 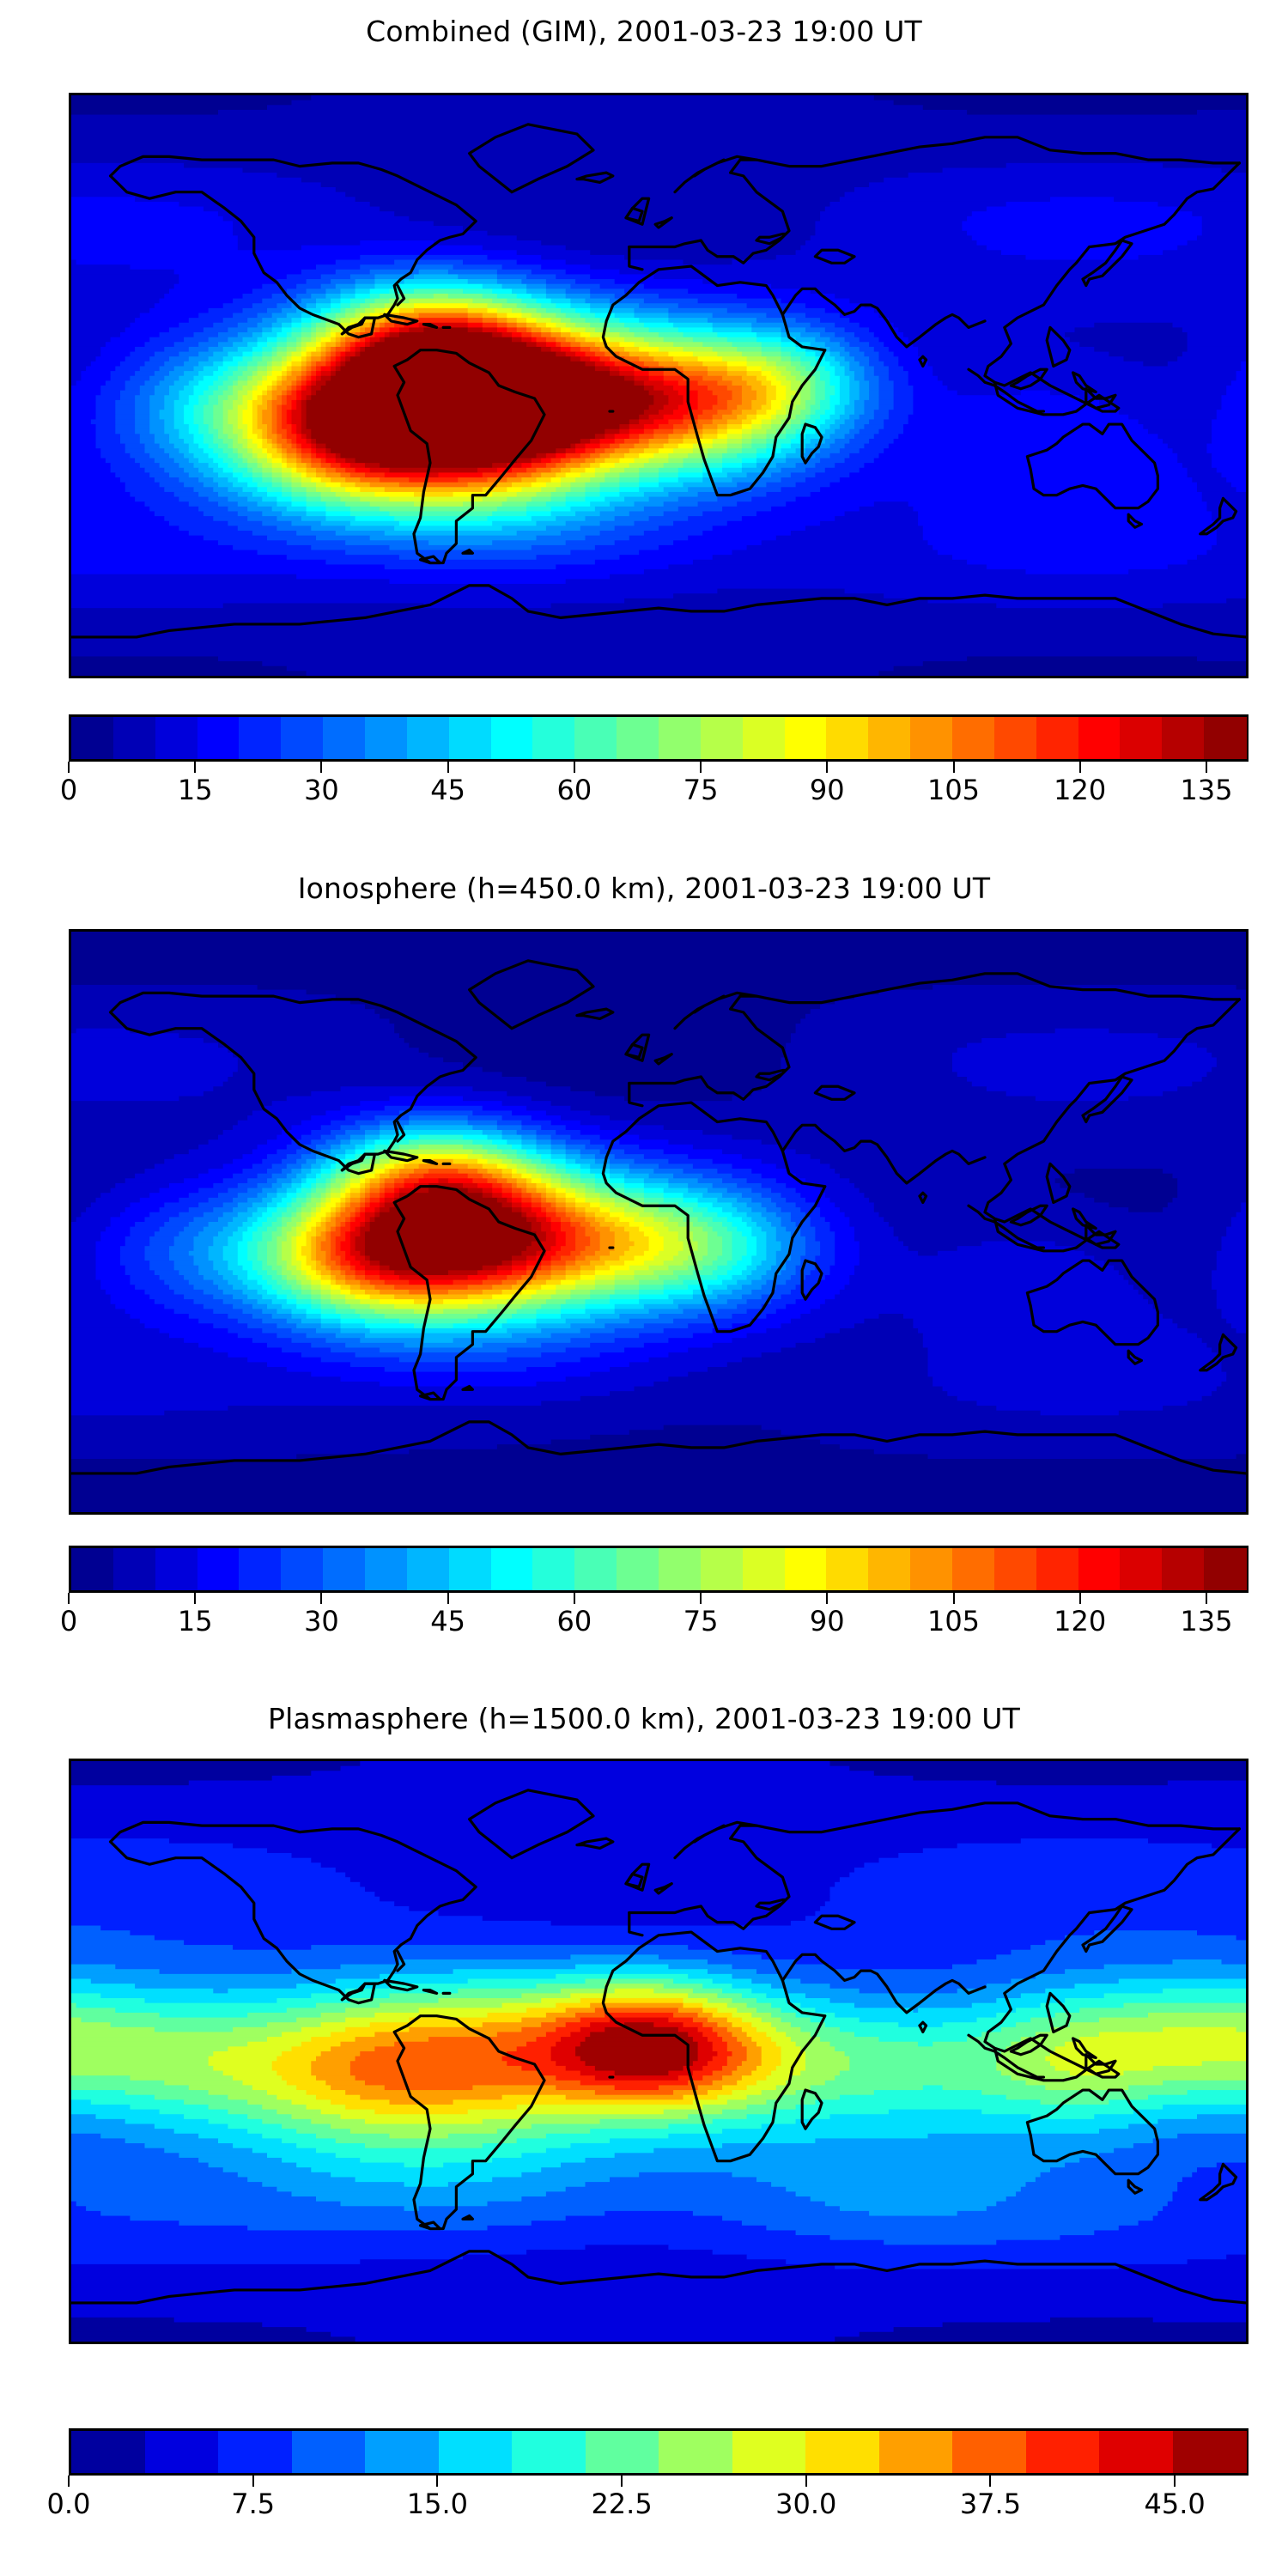 What do you see at coordinates (954, 790) in the screenshot?
I see `colorbar-tick-label: 105` at bounding box center [954, 790].